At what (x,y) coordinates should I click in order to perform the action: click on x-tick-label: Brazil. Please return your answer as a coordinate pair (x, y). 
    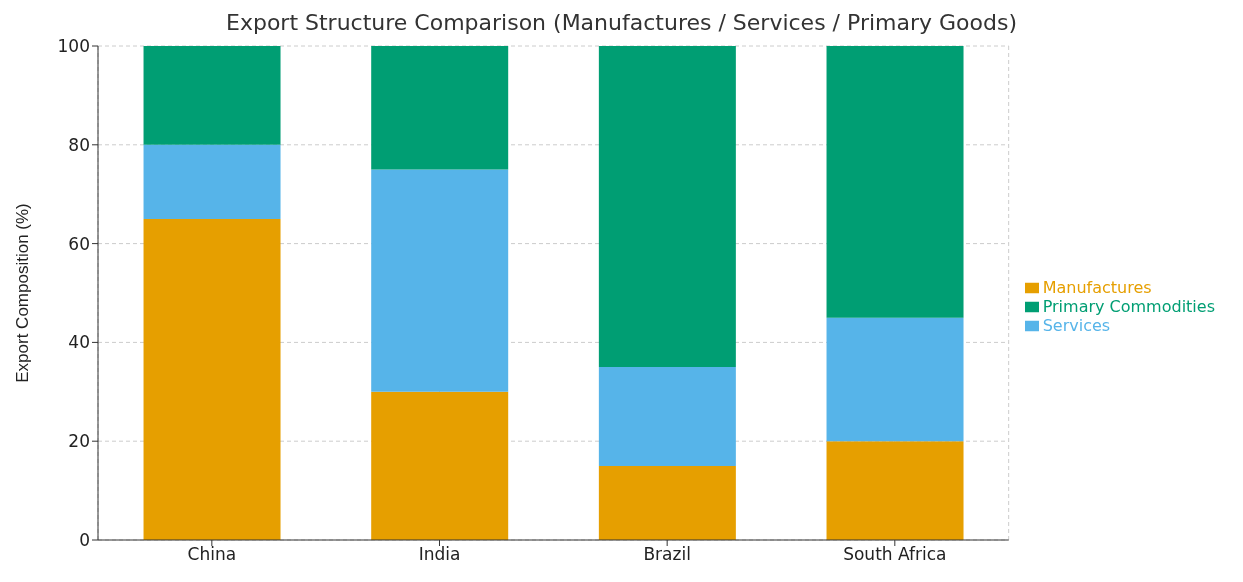
    Looking at the image, I should click on (667, 554).